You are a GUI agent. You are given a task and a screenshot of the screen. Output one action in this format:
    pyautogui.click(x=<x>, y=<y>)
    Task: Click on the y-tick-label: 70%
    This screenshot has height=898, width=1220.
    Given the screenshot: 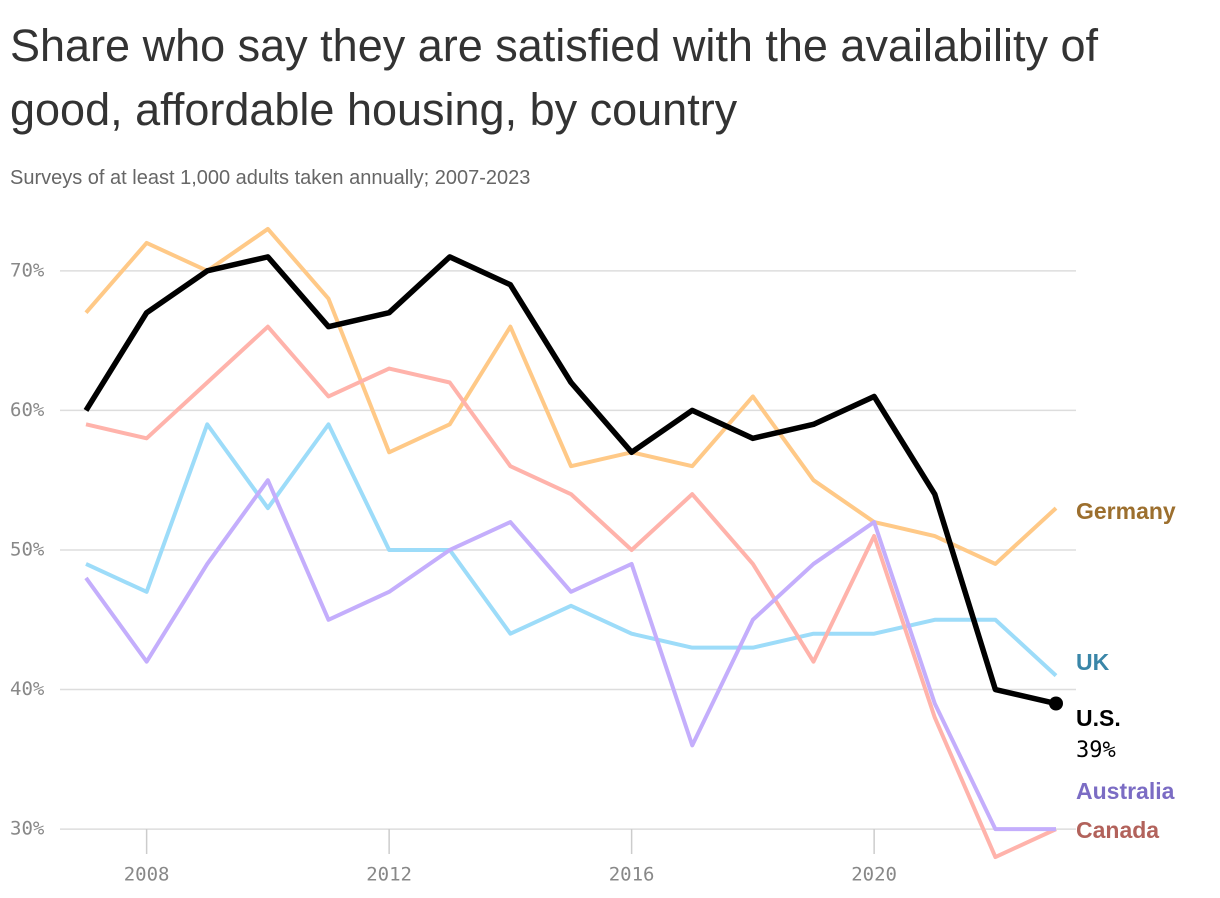 What is the action you would take?
    pyautogui.click(x=27, y=270)
    